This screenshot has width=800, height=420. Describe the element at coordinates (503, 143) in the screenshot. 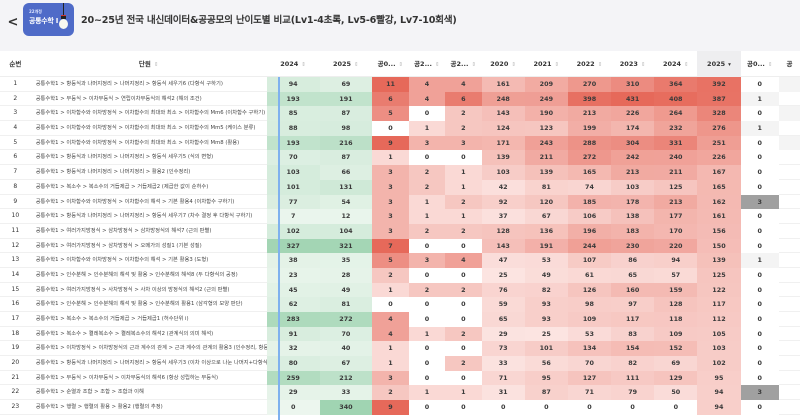

I see `cell-2020: 171` at that location.